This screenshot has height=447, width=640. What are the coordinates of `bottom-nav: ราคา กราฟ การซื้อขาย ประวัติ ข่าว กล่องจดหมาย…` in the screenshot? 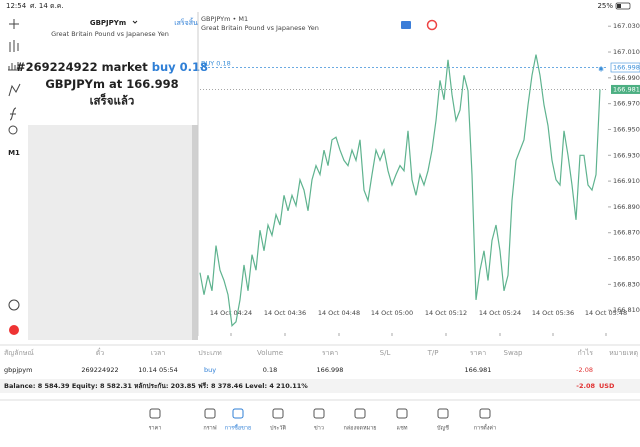 It's located at (322, 420).